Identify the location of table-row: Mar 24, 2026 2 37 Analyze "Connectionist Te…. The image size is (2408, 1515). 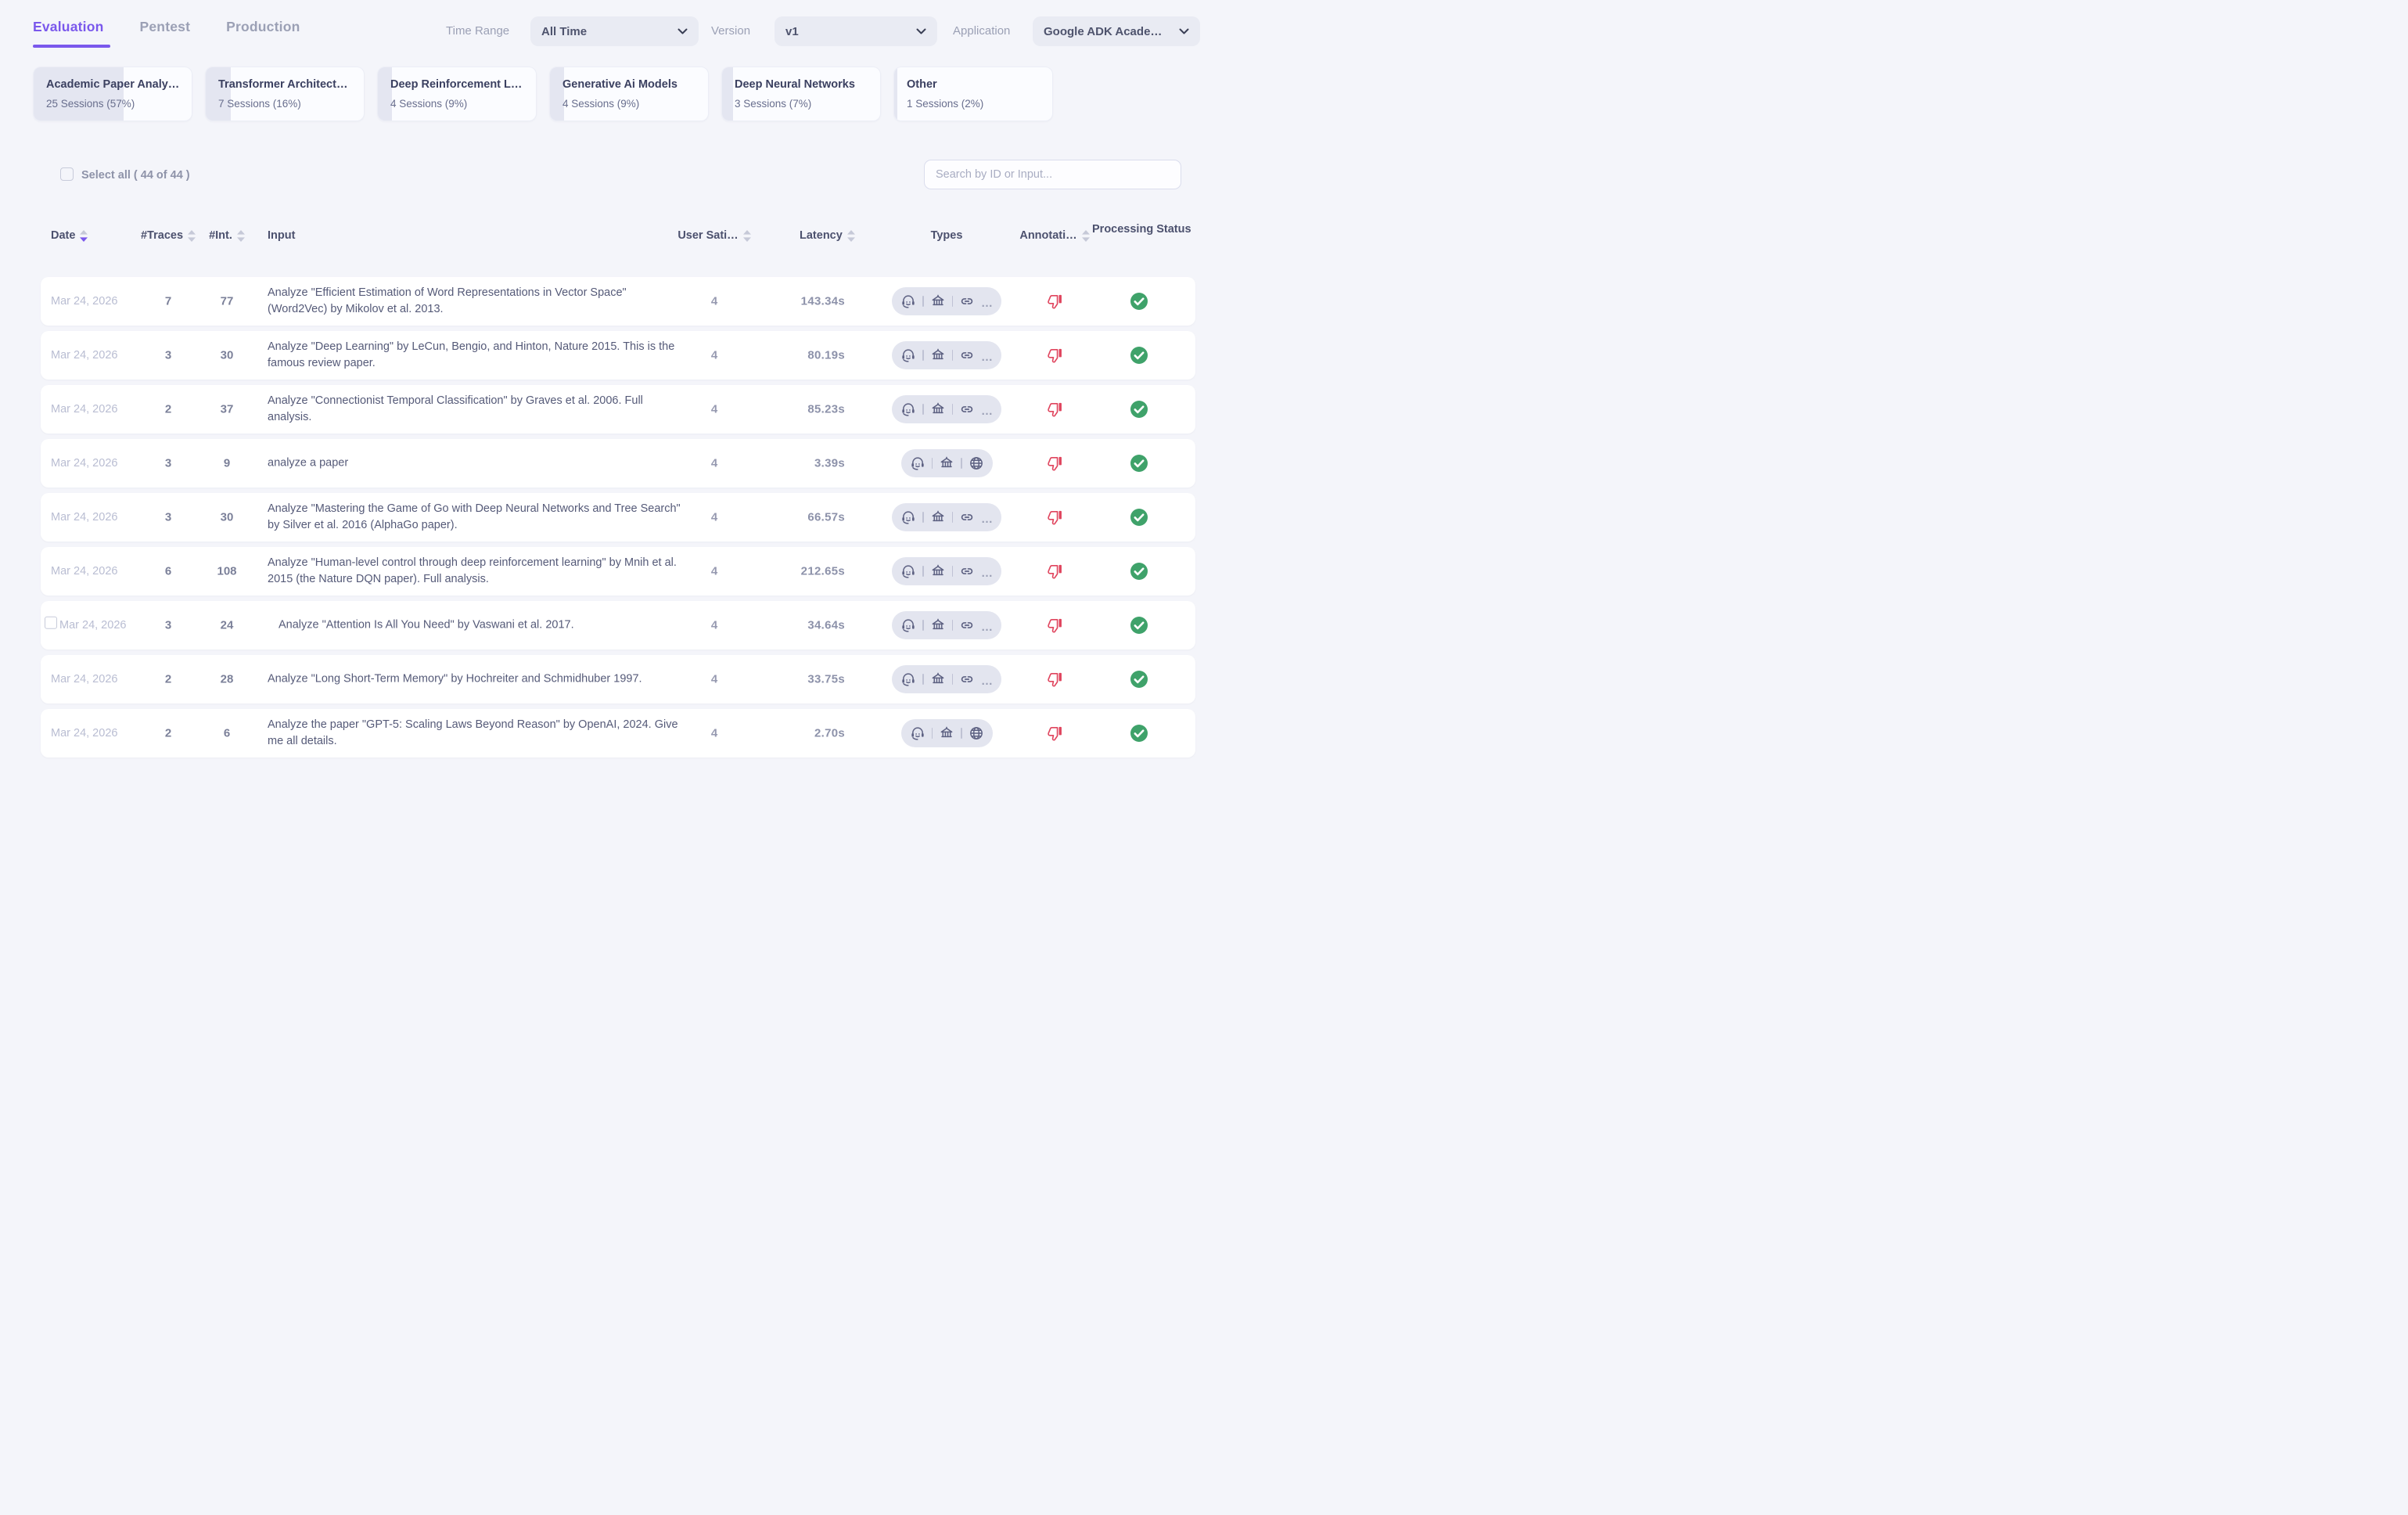
(618, 409).